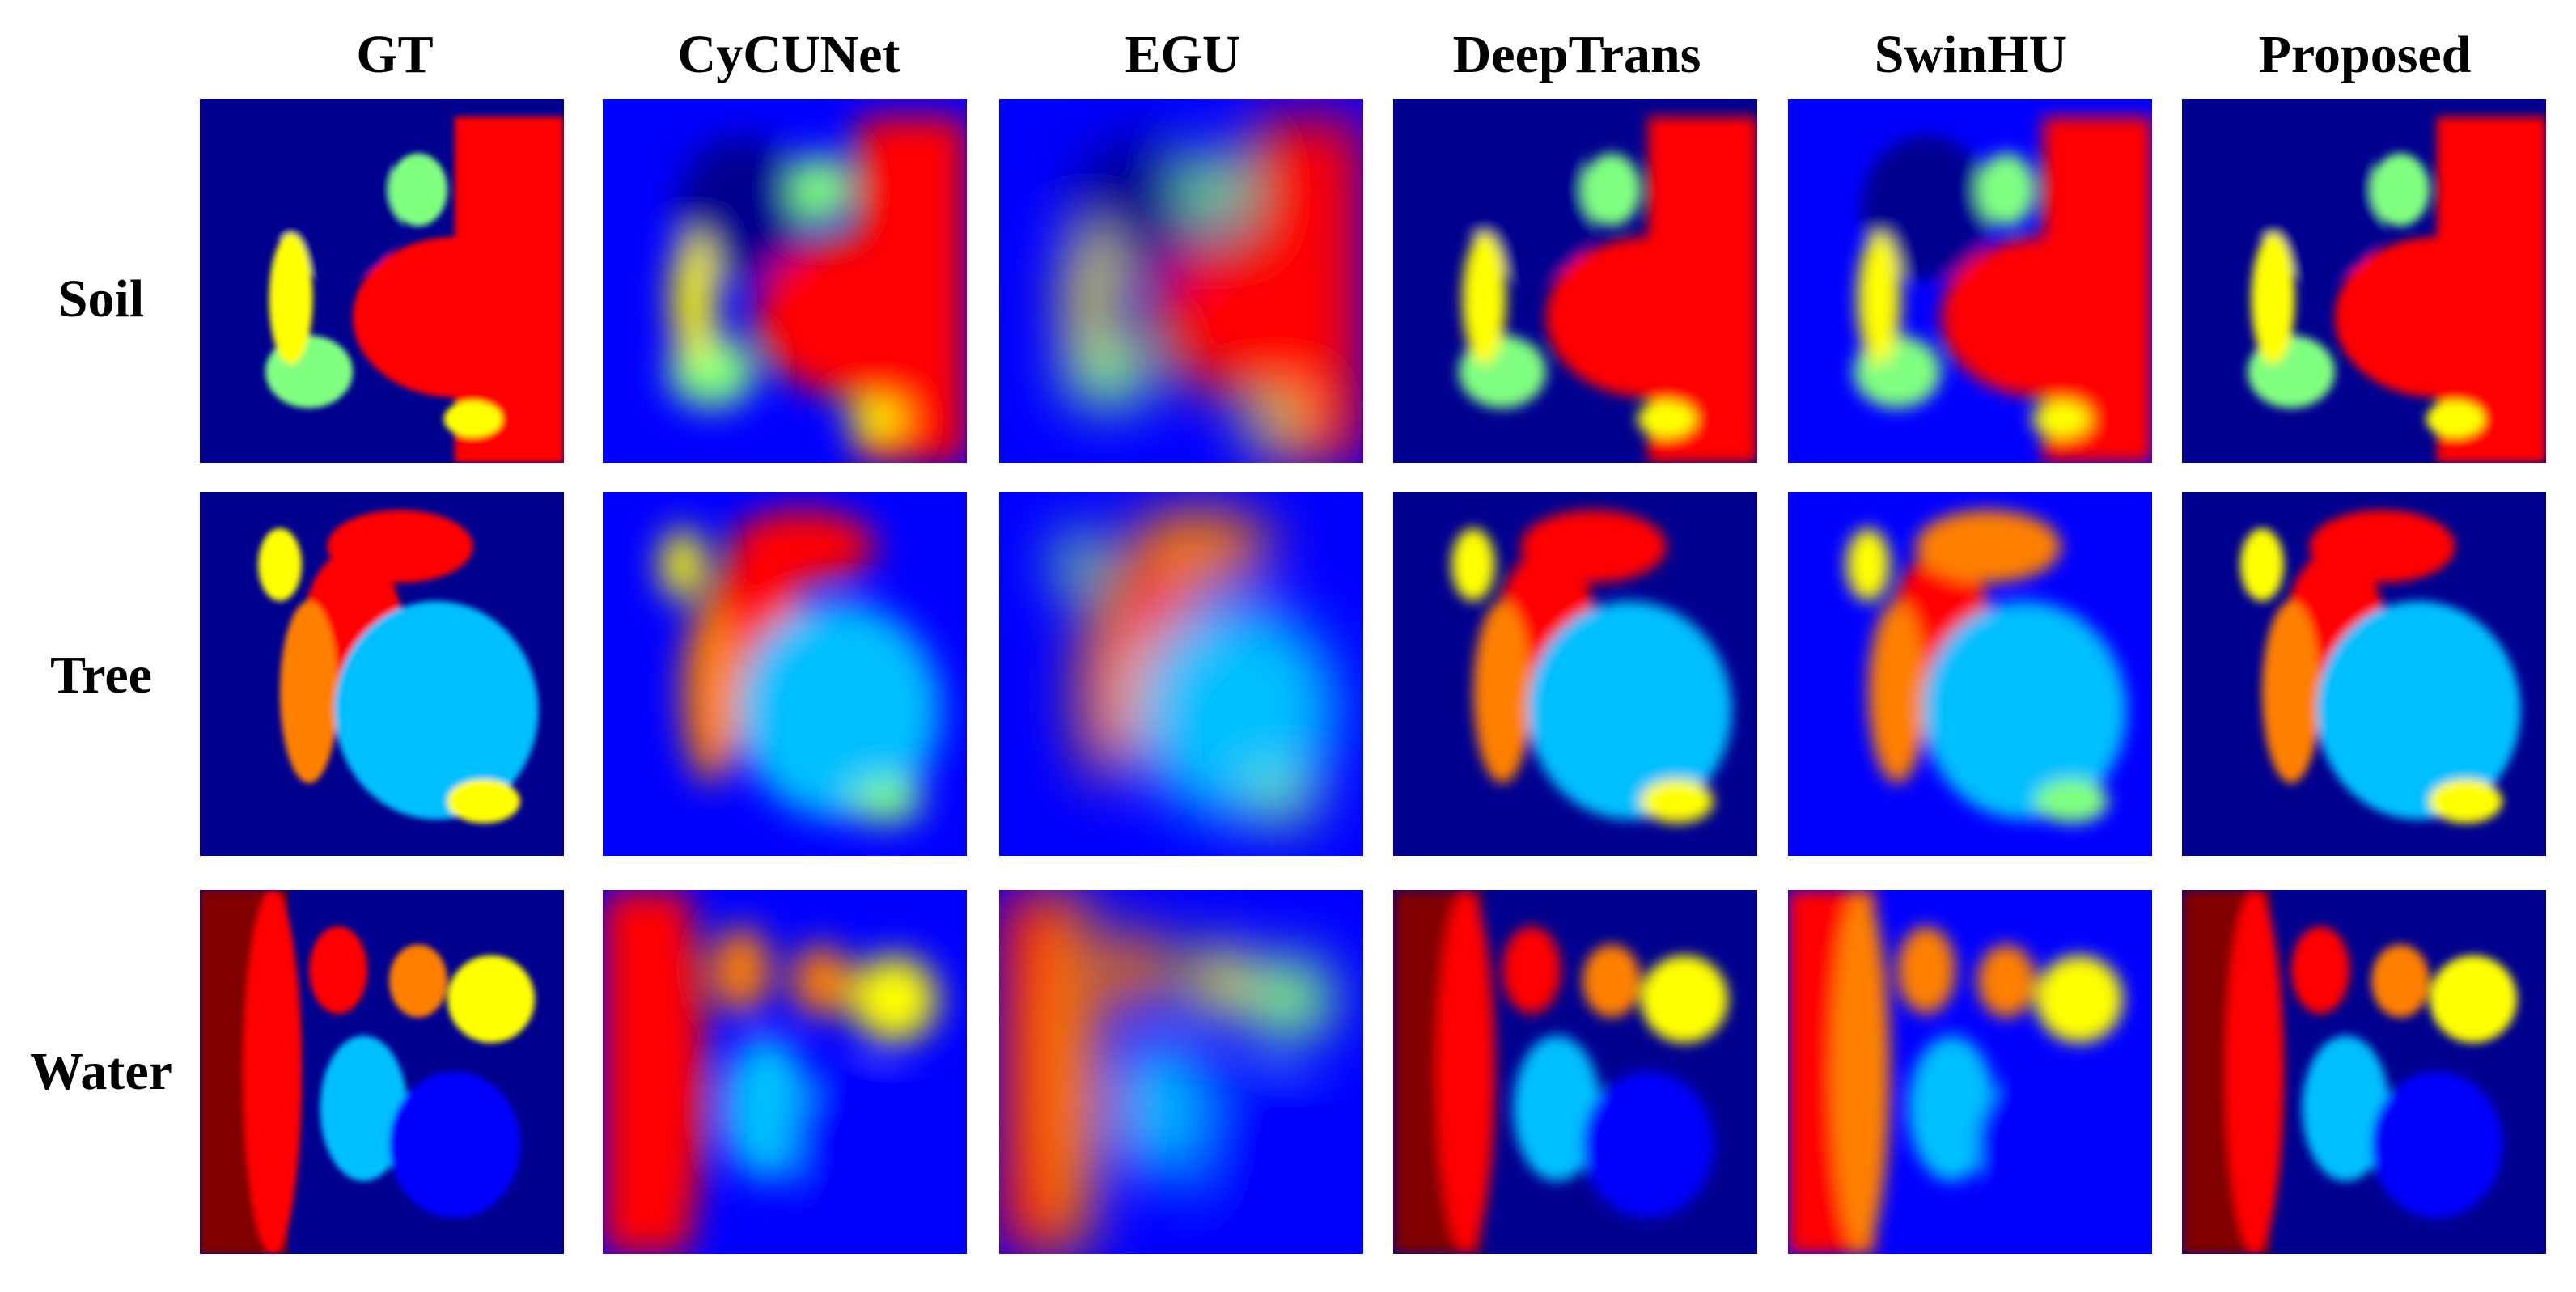 The height and width of the screenshot is (1292, 2576). Describe the element at coordinates (2364, 281) in the screenshot. I see `abundance-map-soil-proposed` at that location.